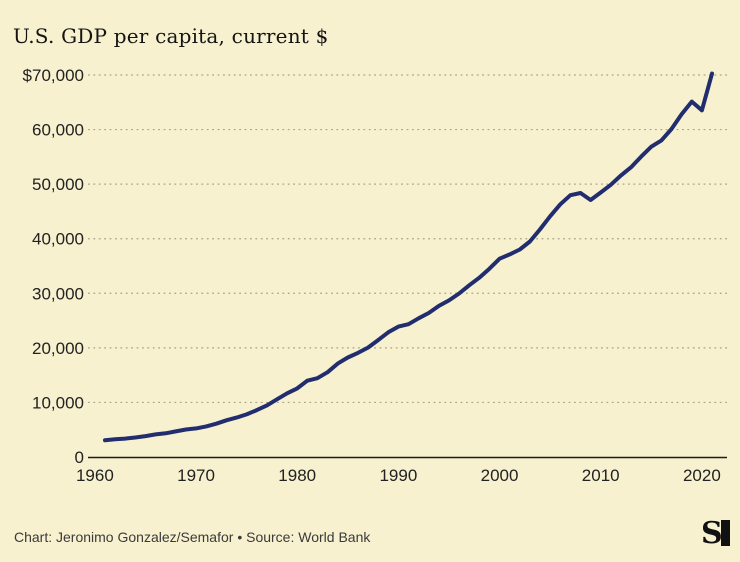 This screenshot has width=740, height=562. What do you see at coordinates (712, 533) in the screenshot?
I see `svg-text: S` at bounding box center [712, 533].